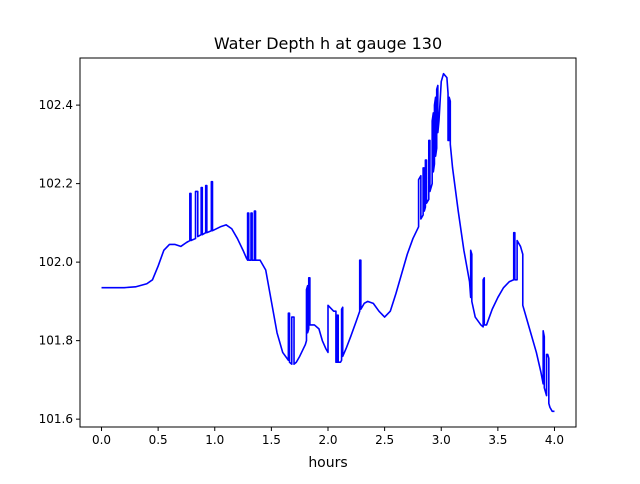  Describe the element at coordinates (497, 440) in the screenshot. I see `x-tick-label: 3.5` at that location.